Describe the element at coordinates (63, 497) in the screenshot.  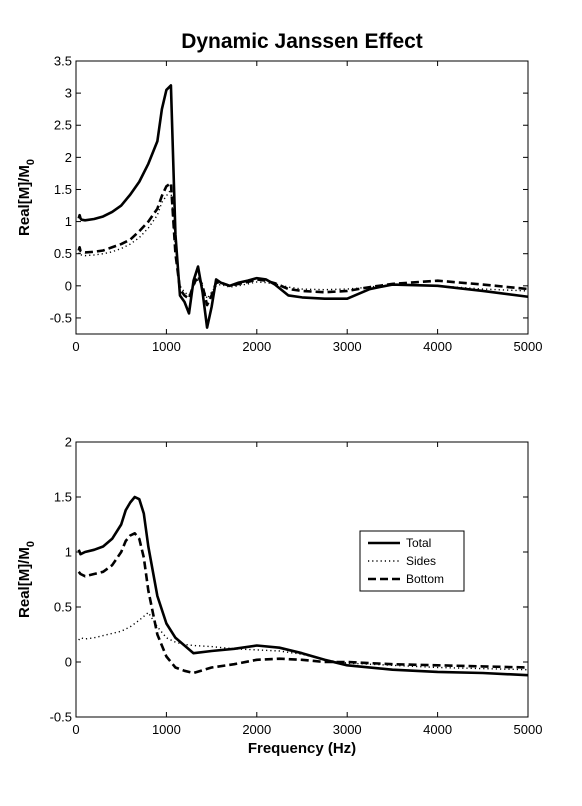
I see `chart1-y-tick-label: 1.5` at that location.